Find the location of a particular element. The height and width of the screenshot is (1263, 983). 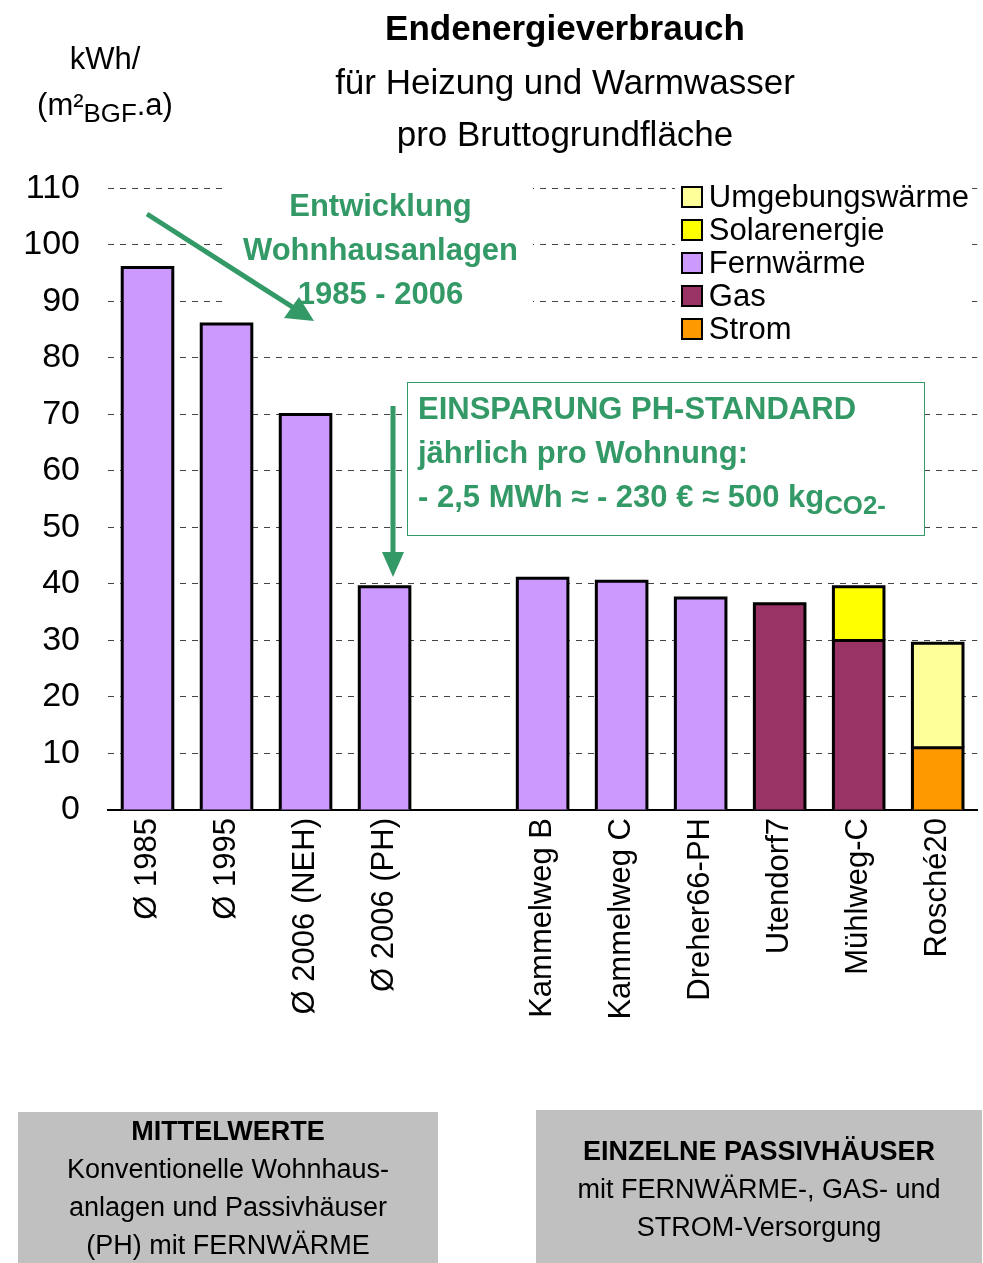

x-tick-label: Dreher66-PH is located at coordinates (699, 909).